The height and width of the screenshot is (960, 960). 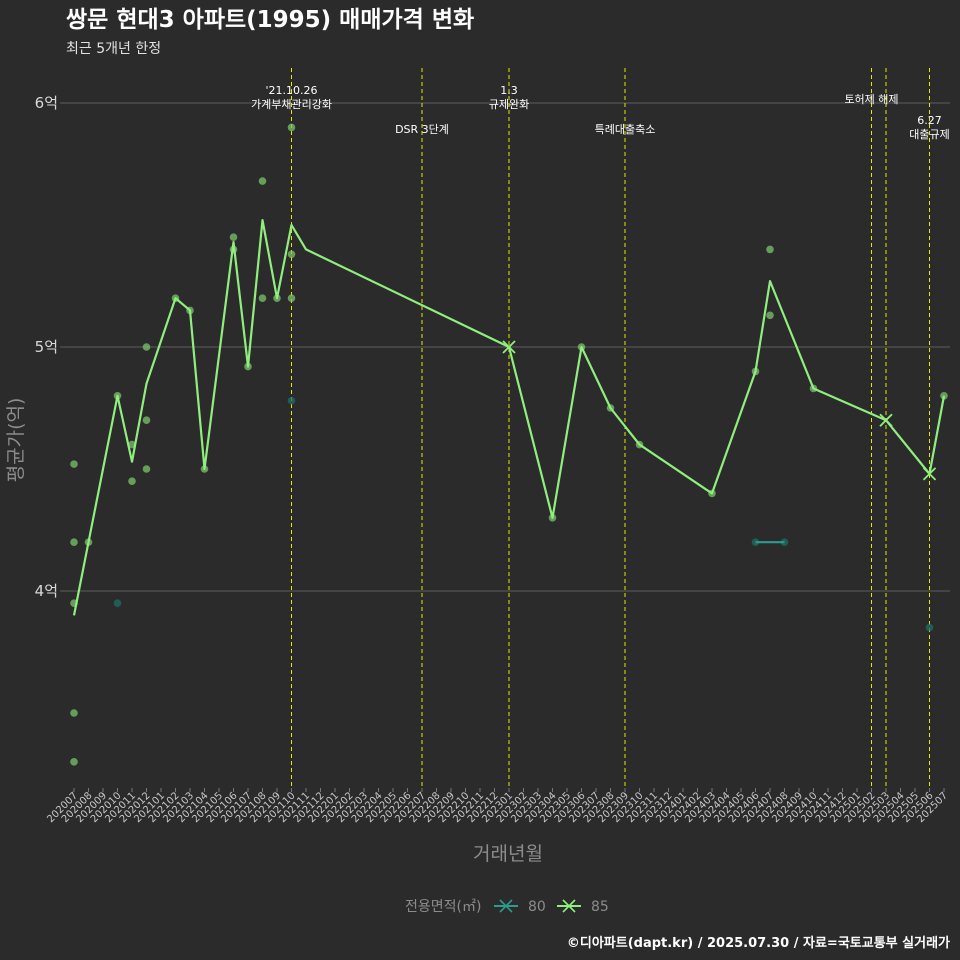 I want to click on legend-item-80: 80, so click(x=520, y=907).